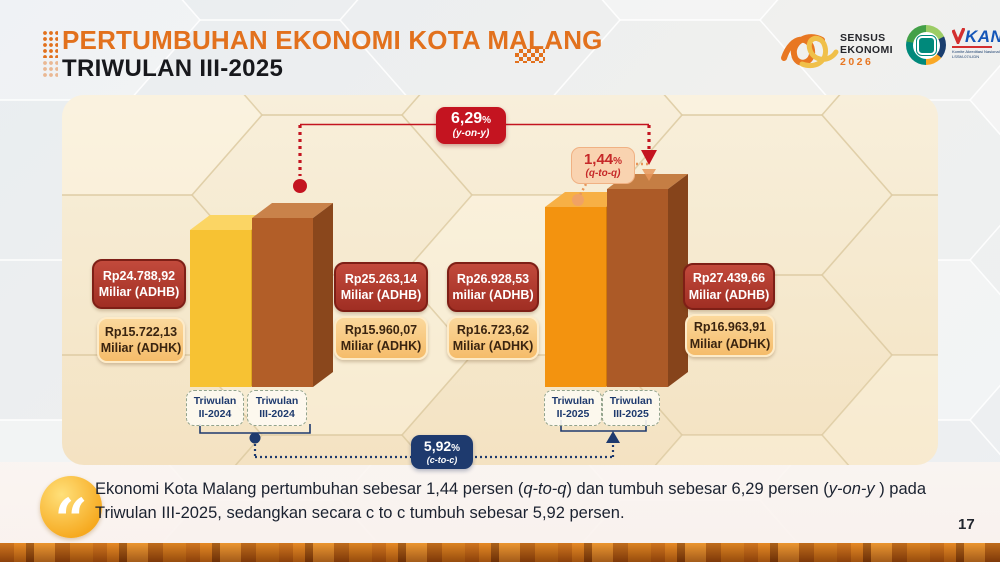  Describe the element at coordinates (958, 36) in the screenshot. I see `kan-checkmark-icon` at that location.